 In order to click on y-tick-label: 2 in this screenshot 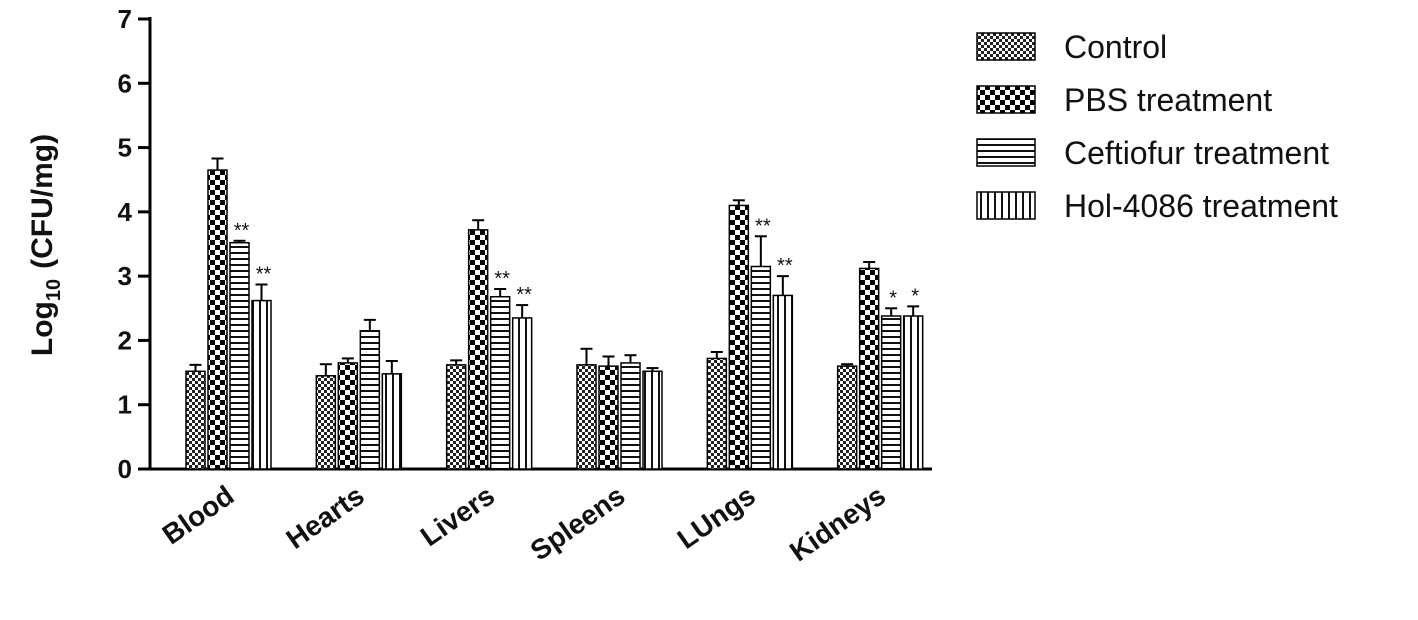, I will do `click(125, 340)`.